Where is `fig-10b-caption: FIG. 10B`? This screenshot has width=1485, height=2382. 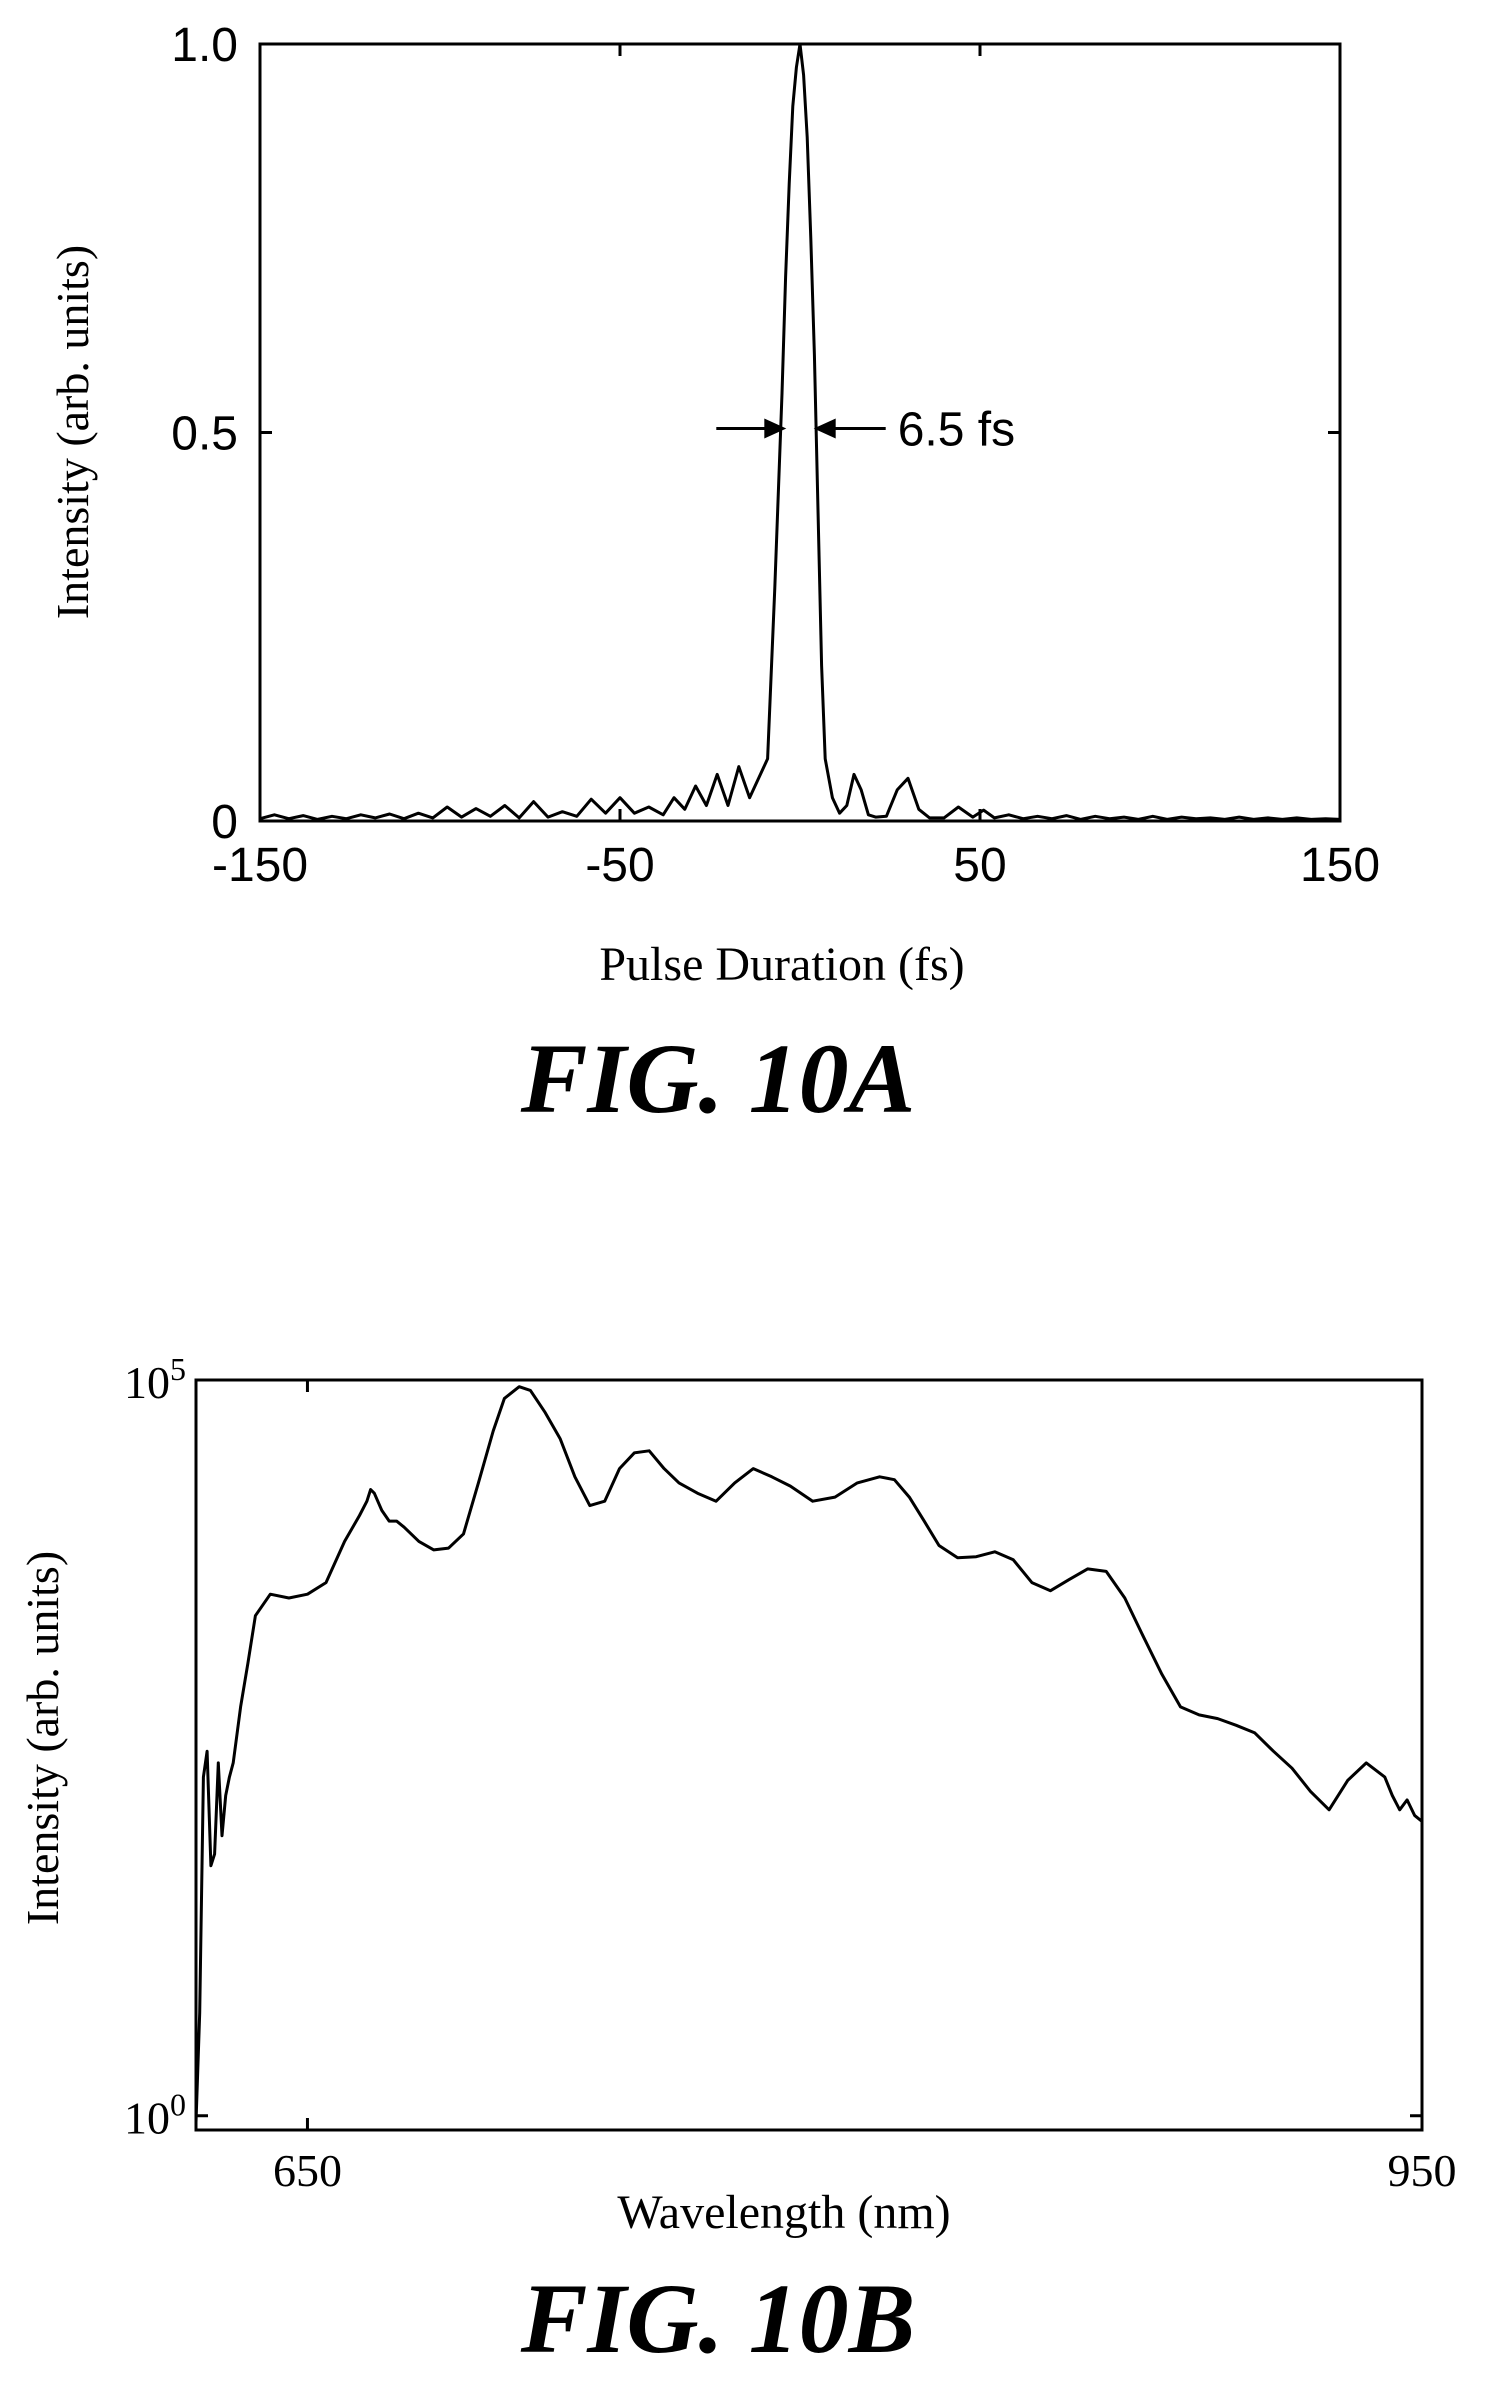
fig-10b-caption: FIG. 10B is located at coordinates (718, 2318).